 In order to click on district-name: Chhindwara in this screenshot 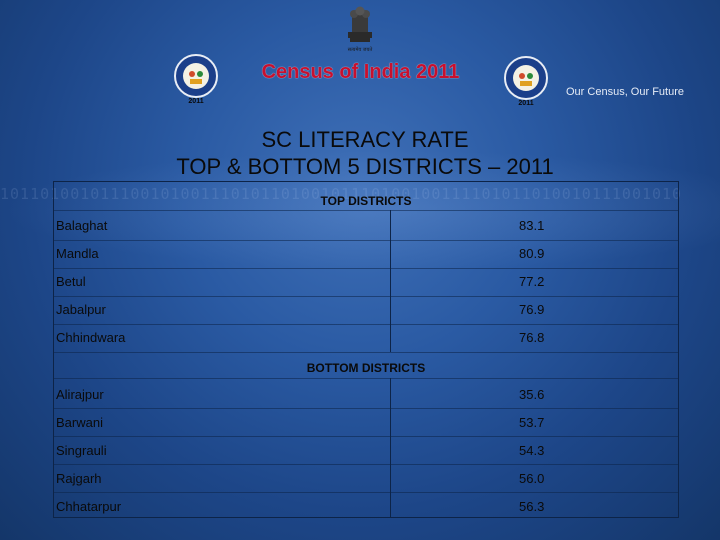, I will do `click(91, 337)`.